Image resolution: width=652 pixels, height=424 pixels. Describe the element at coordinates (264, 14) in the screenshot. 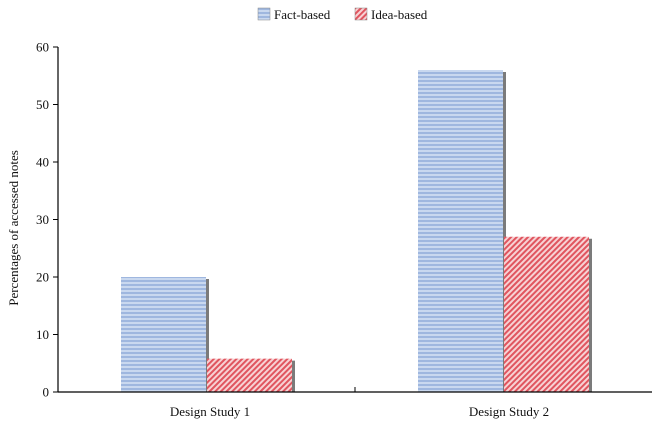

I see `legend-swatch-fact-based` at that location.